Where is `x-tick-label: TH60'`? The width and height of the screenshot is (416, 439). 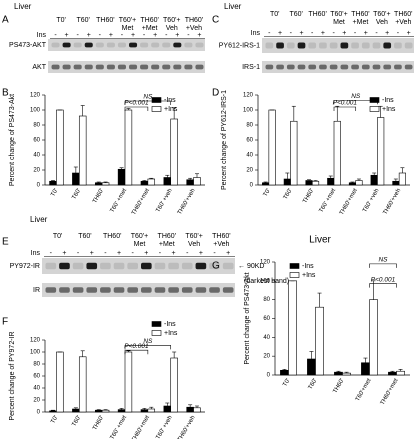
x-tick-label: TH60' is located at coordinates (98, 196).